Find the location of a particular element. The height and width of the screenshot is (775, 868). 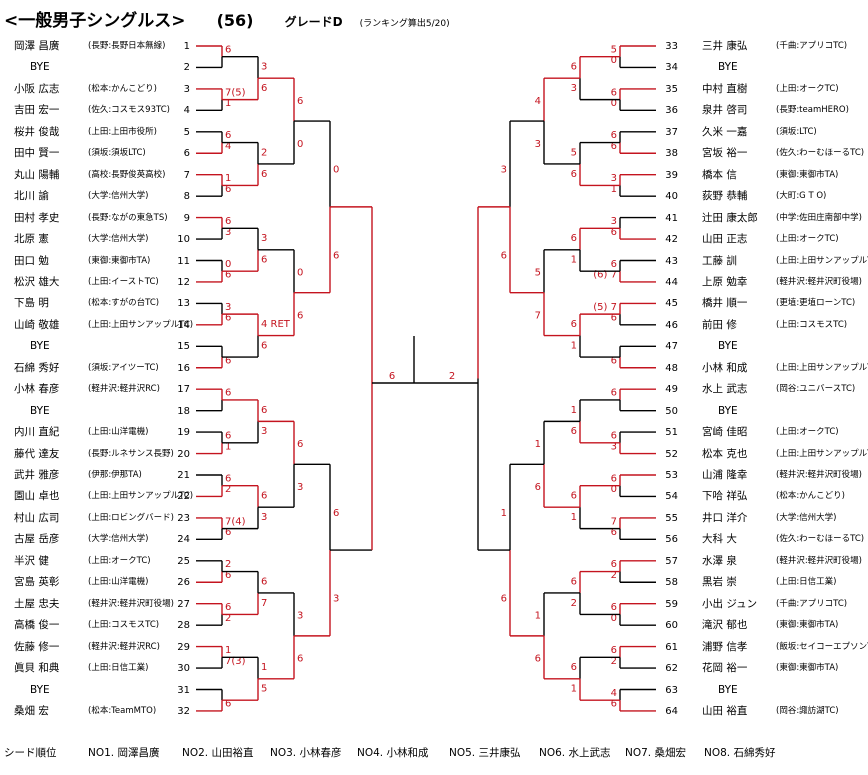

seed-2: NO2. 山田裕直 is located at coordinates (218, 753).